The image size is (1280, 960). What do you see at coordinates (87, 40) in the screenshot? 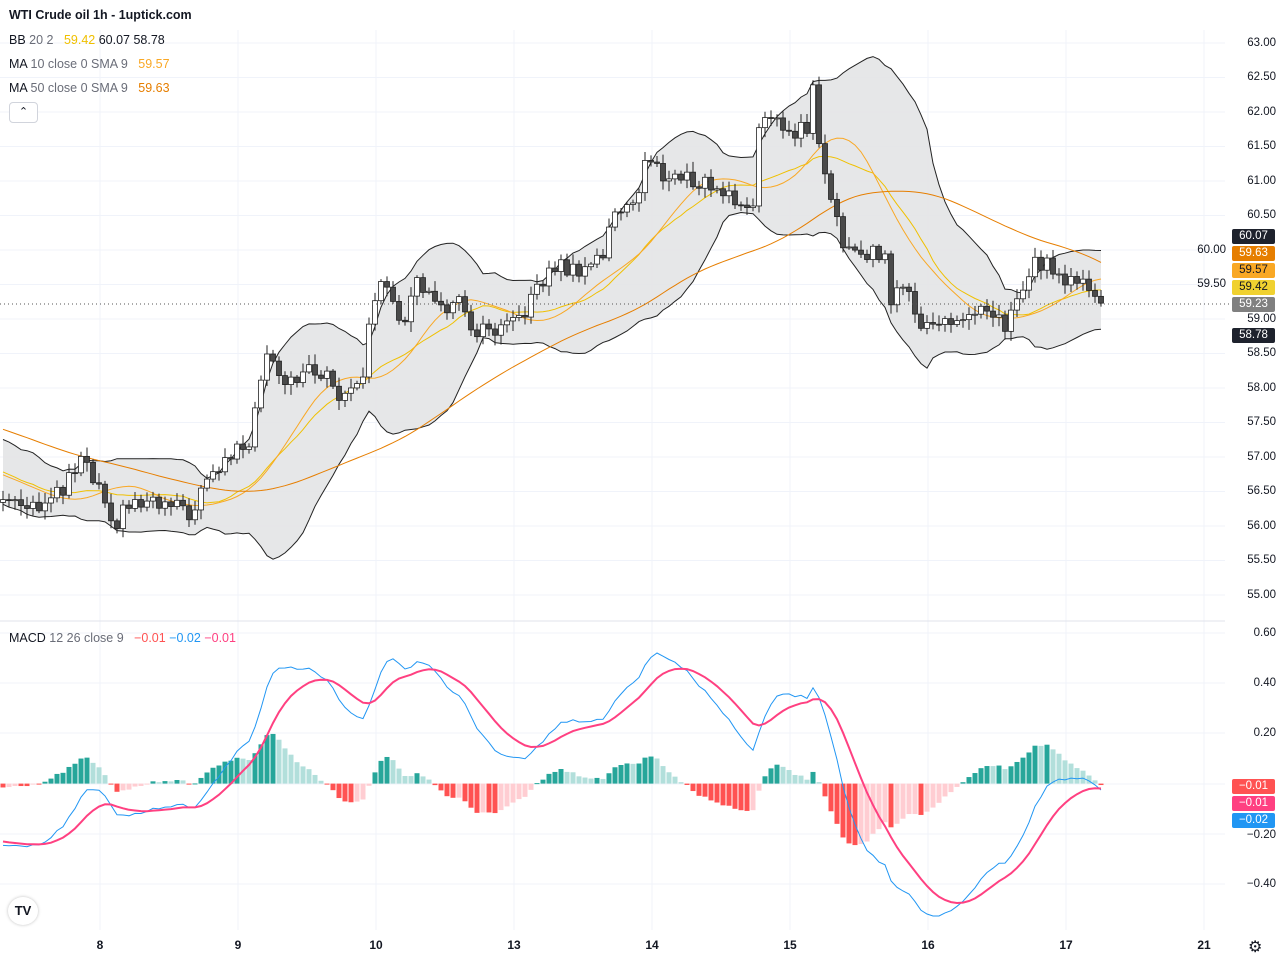
I see `legend-bb: BB 20 2 59.42 60.07 58.78` at bounding box center [87, 40].